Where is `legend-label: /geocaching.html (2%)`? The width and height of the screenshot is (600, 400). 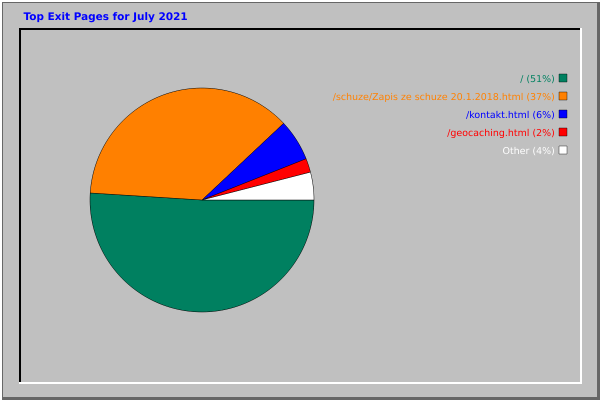 legend-label: /geocaching.html (2%) is located at coordinates (500, 133).